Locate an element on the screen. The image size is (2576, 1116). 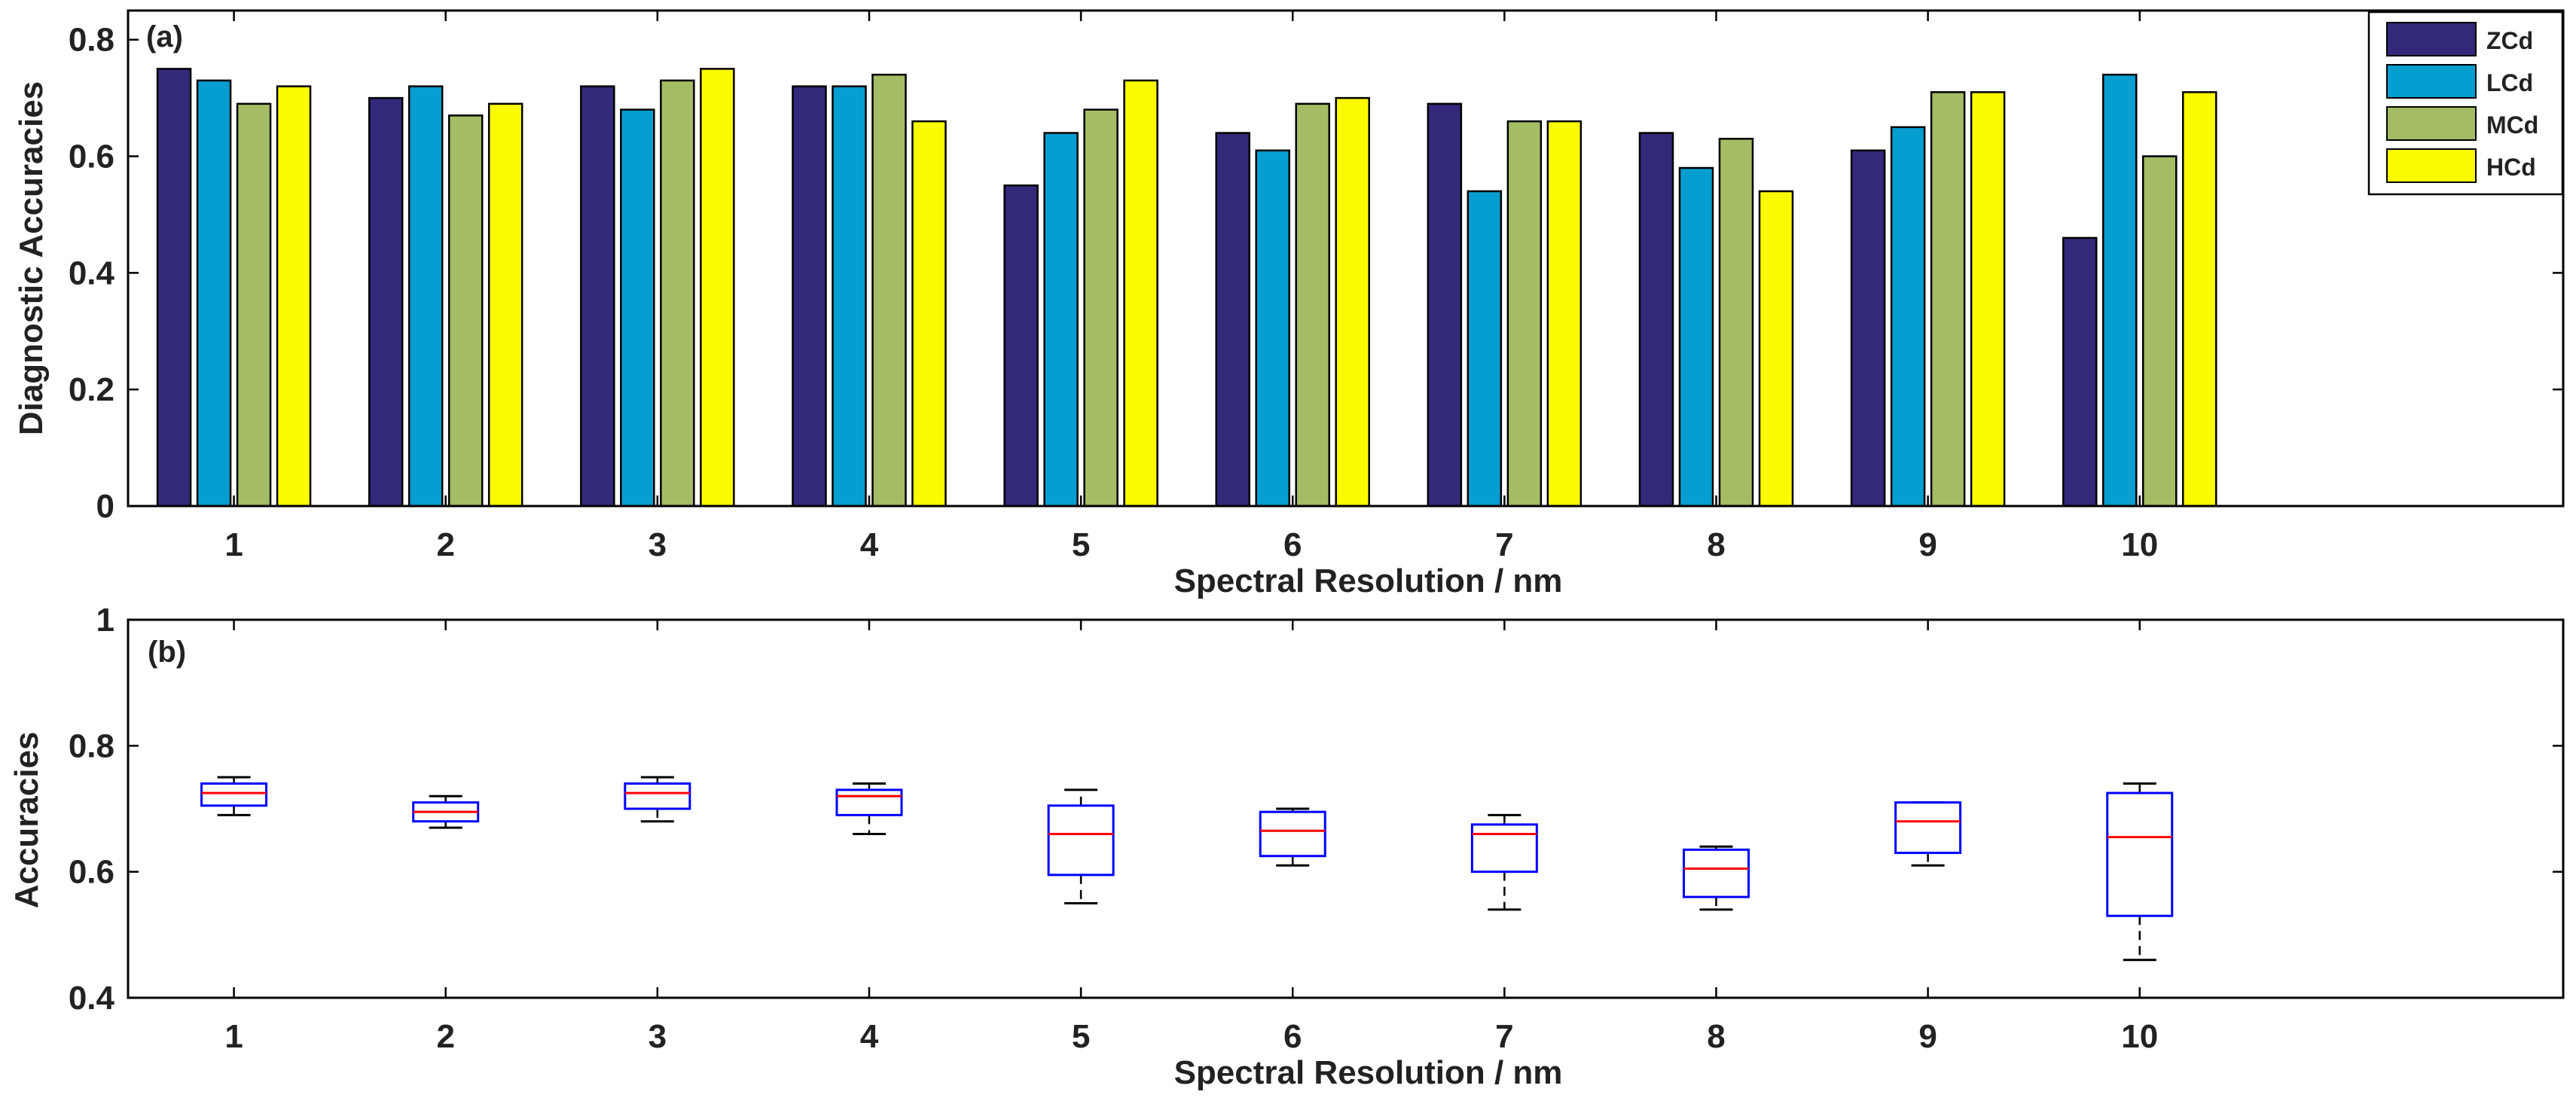
legend-swatch-HCd is located at coordinates (2431, 165).